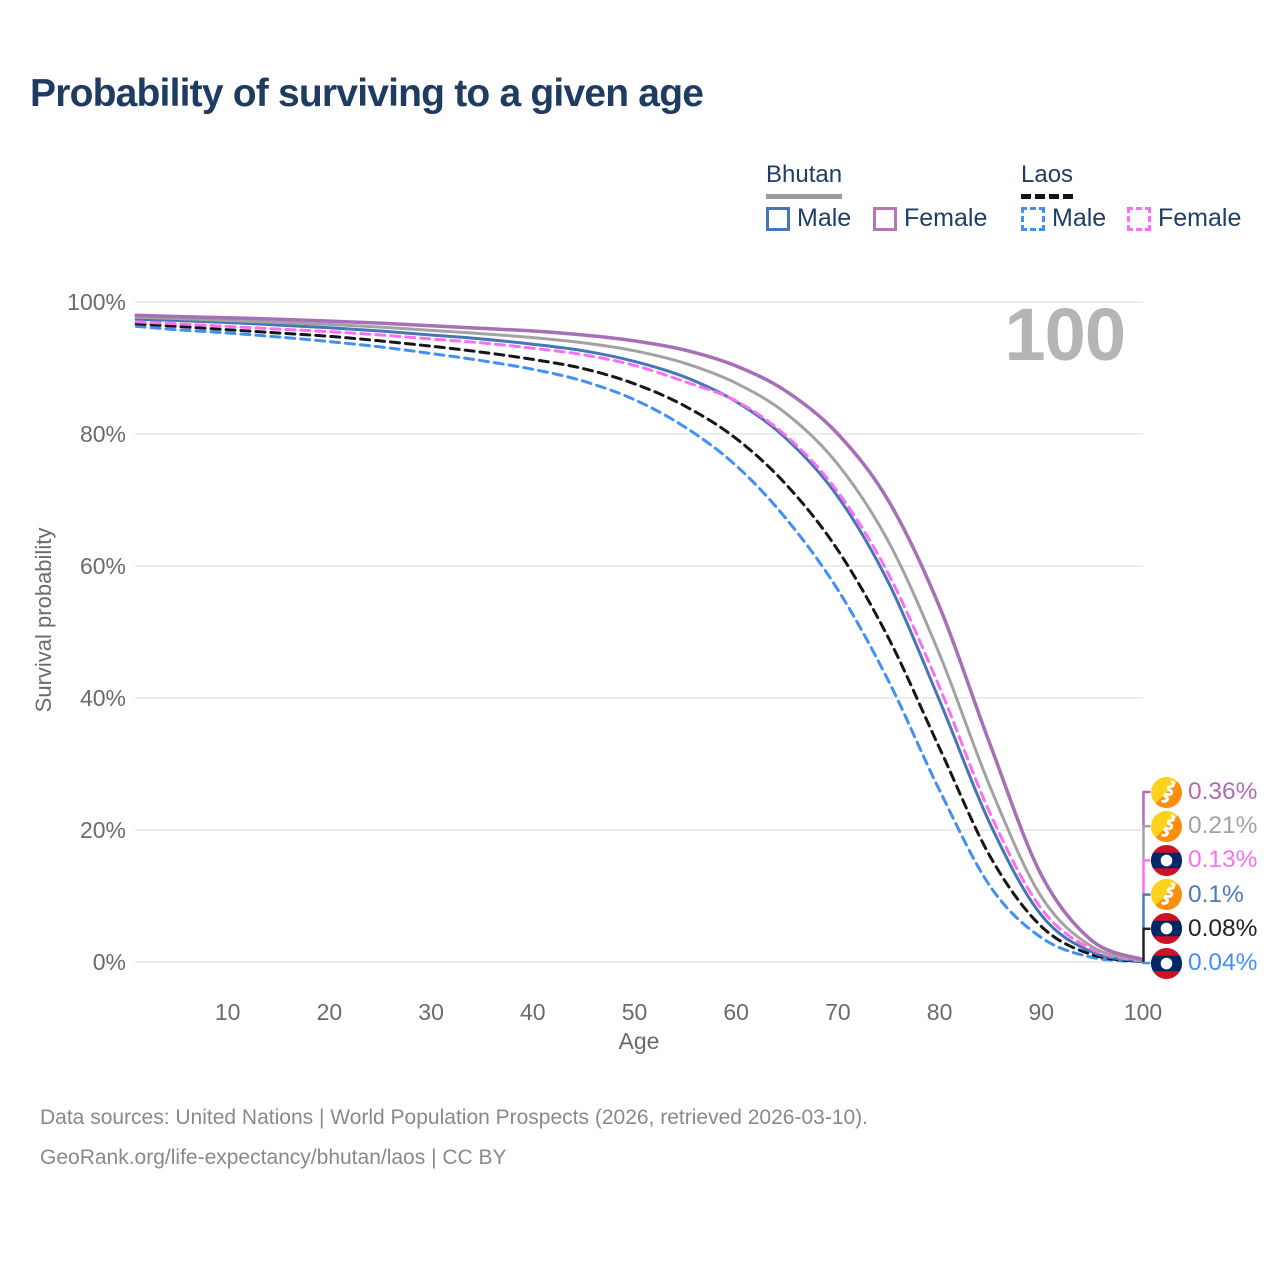  Describe the element at coordinates (1033, 218) in the screenshot. I see `laos-male-swatch-icon` at that location.